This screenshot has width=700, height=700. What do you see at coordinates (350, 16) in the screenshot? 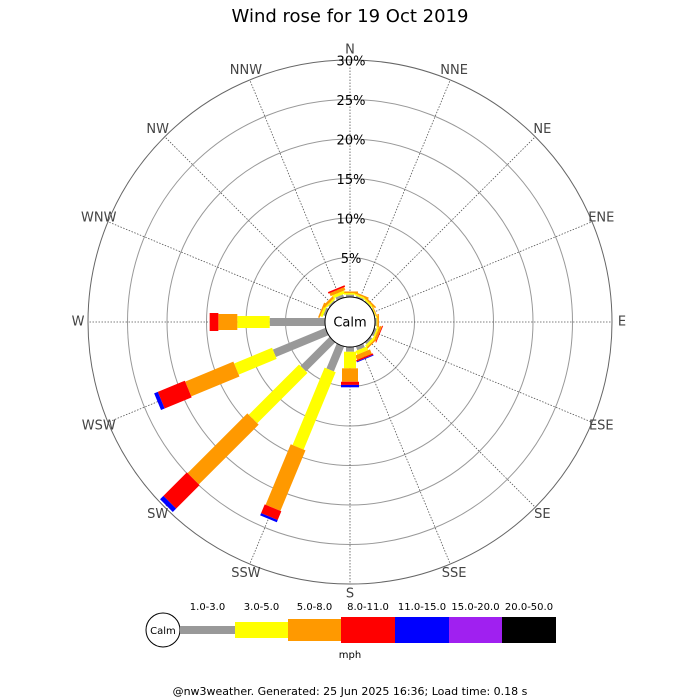
I see `chart-title: Wind rose for 19 Oct 2019` at bounding box center [350, 16].